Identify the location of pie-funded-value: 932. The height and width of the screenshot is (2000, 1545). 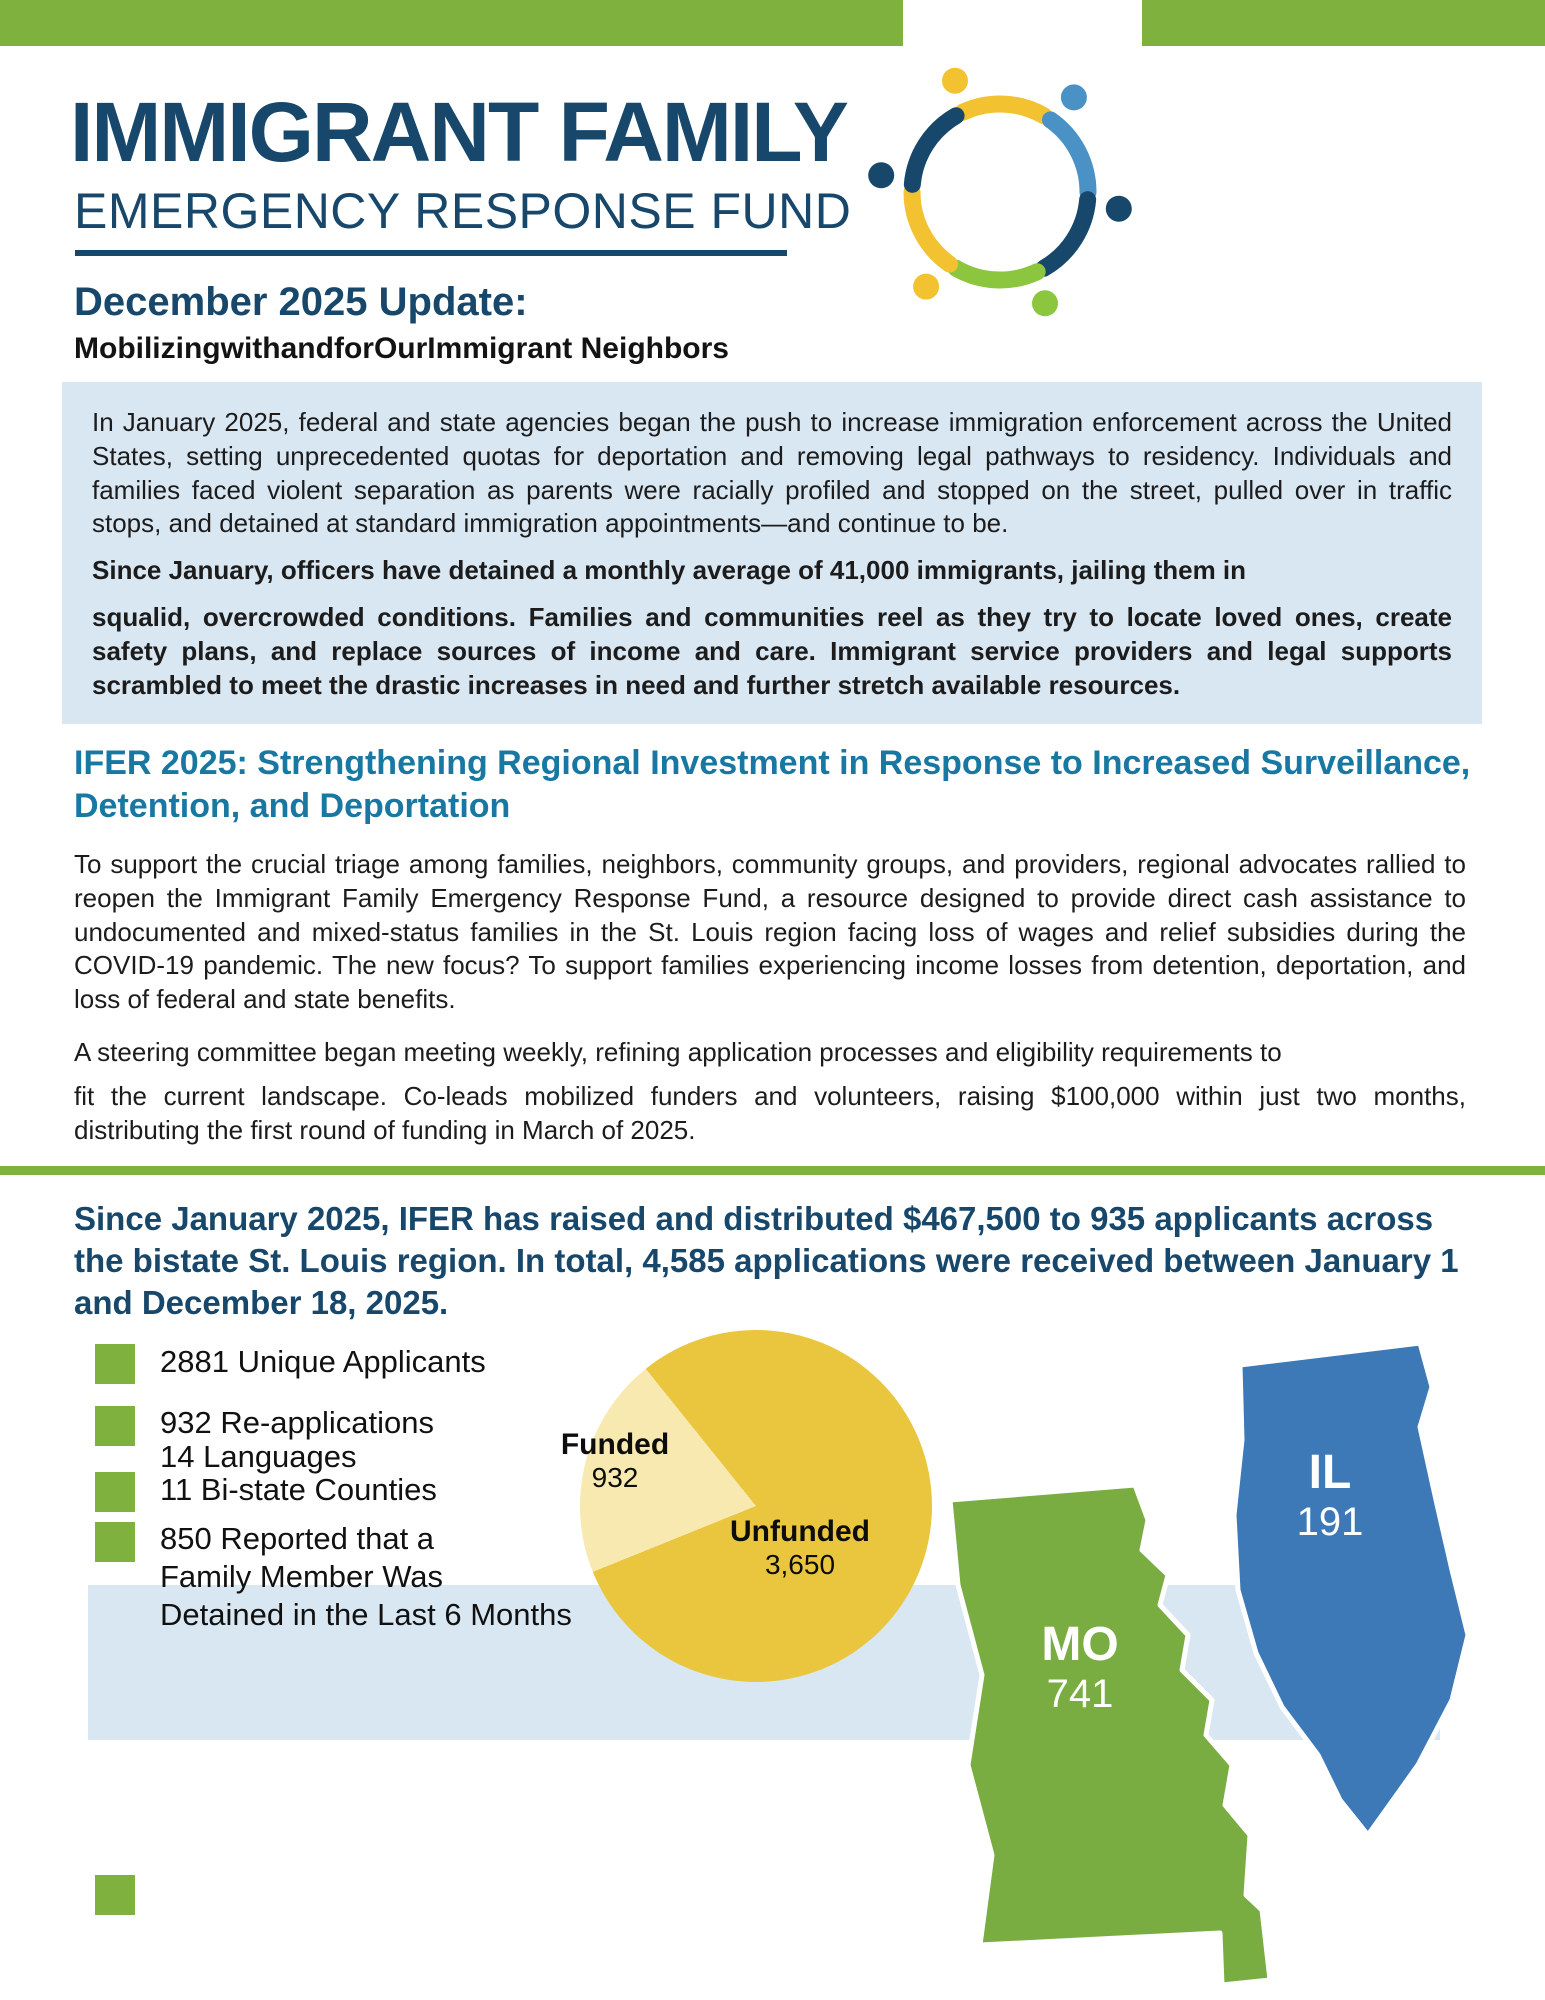
(615, 1477).